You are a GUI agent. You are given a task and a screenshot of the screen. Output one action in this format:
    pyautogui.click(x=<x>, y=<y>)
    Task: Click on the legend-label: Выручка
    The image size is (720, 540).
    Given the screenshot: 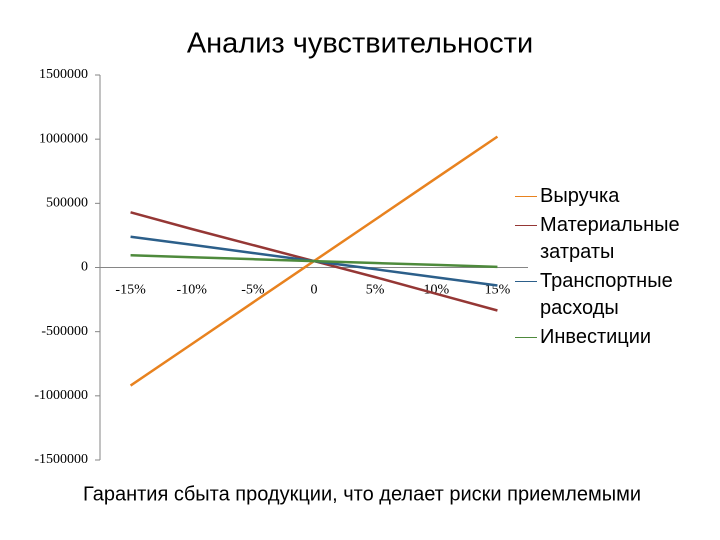 What is the action you would take?
    pyautogui.click(x=580, y=196)
    